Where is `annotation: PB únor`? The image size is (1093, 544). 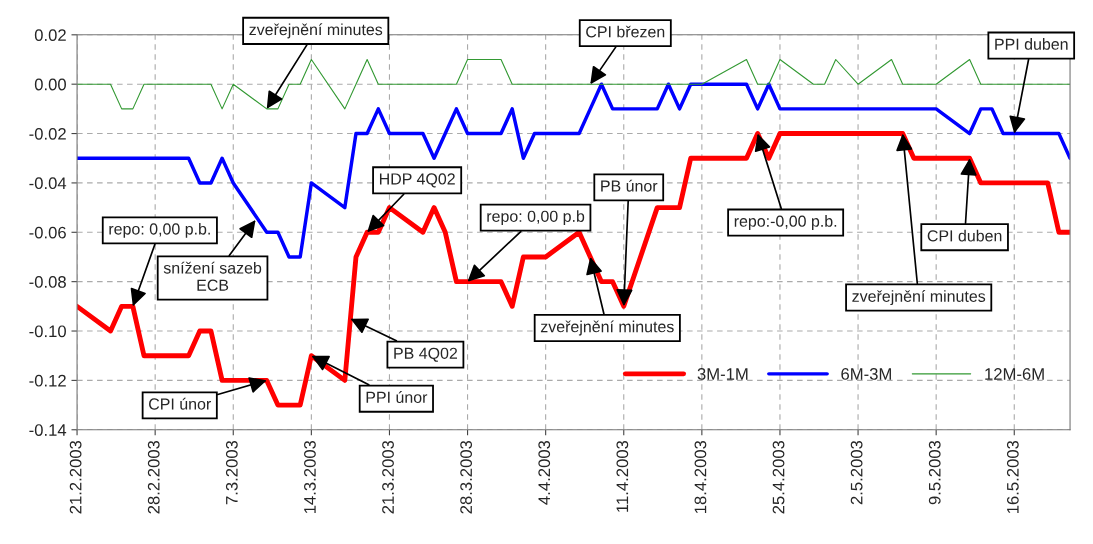
annotation: PB únor is located at coordinates (629, 185).